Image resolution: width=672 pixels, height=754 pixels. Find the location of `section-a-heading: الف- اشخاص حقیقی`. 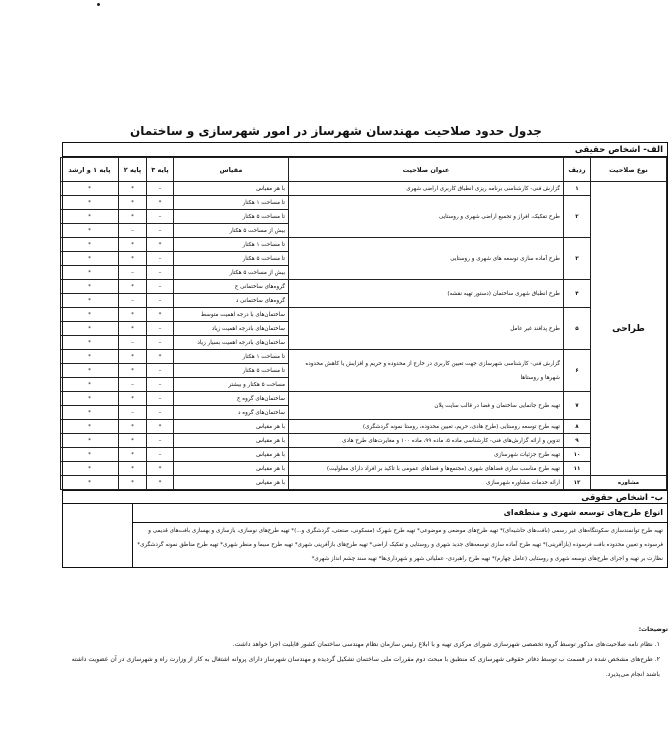

section-a-heading: الف- اشخاص حقیقی is located at coordinates (365, 150).